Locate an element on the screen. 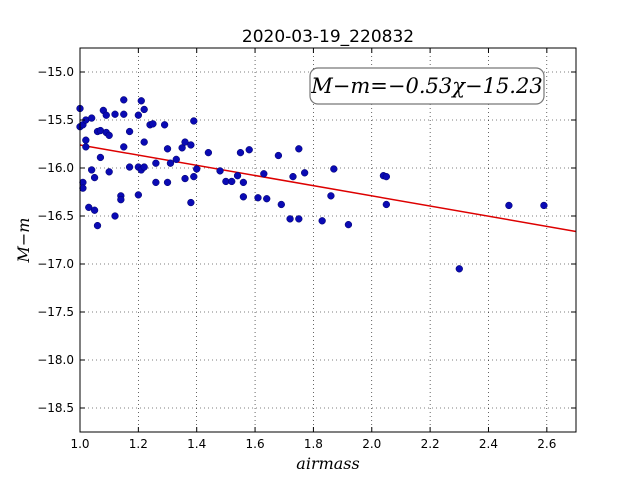 The image size is (640, 480). y-tick-label: −16.0 is located at coordinates (55, 168).